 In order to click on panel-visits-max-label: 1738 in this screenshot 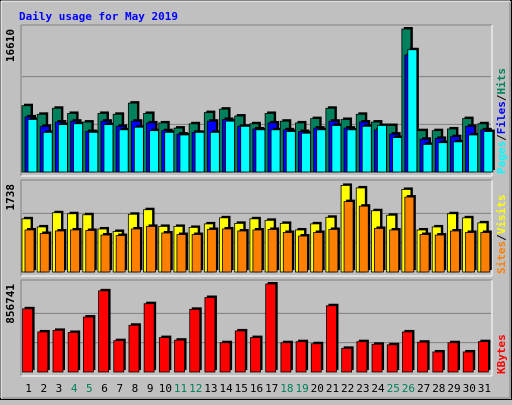, I will do `click(10, 197)`.